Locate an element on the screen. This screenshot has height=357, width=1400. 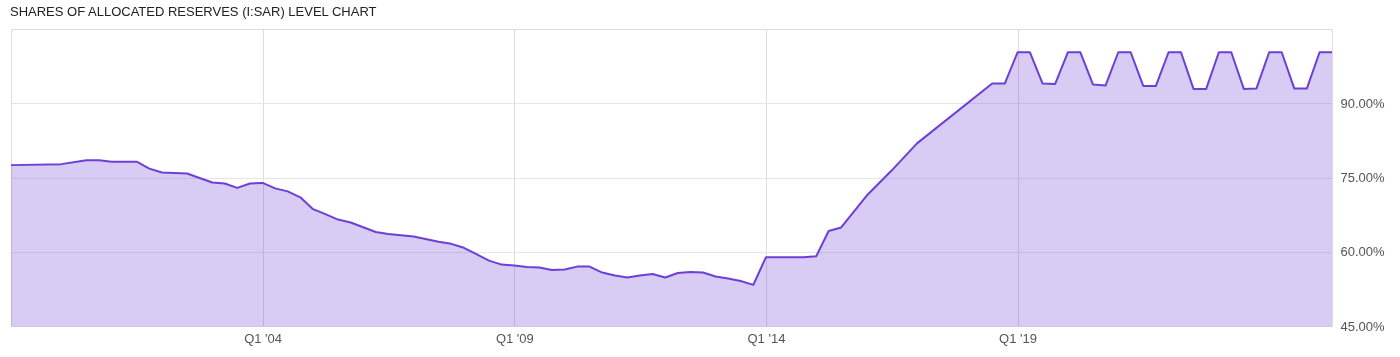
x-tick-label: Q1 '09 is located at coordinates (514, 338).